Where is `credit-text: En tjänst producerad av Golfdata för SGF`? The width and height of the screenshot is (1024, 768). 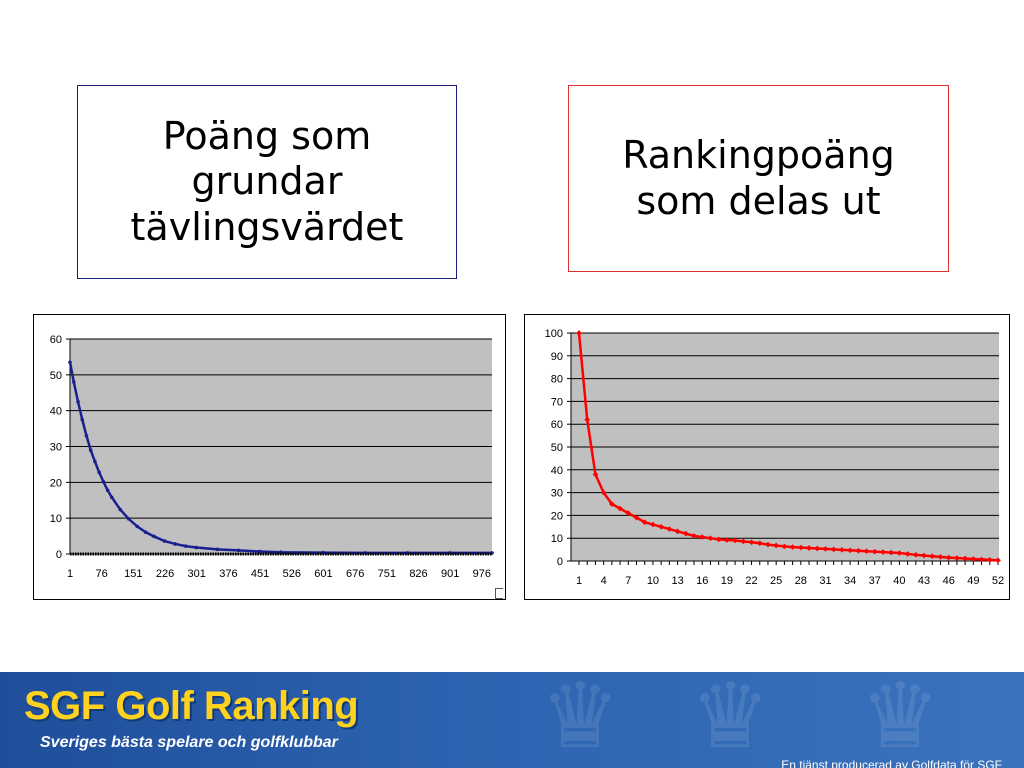
credit-text: En tjänst producerad av Golfdata för SGF is located at coordinates (891, 763).